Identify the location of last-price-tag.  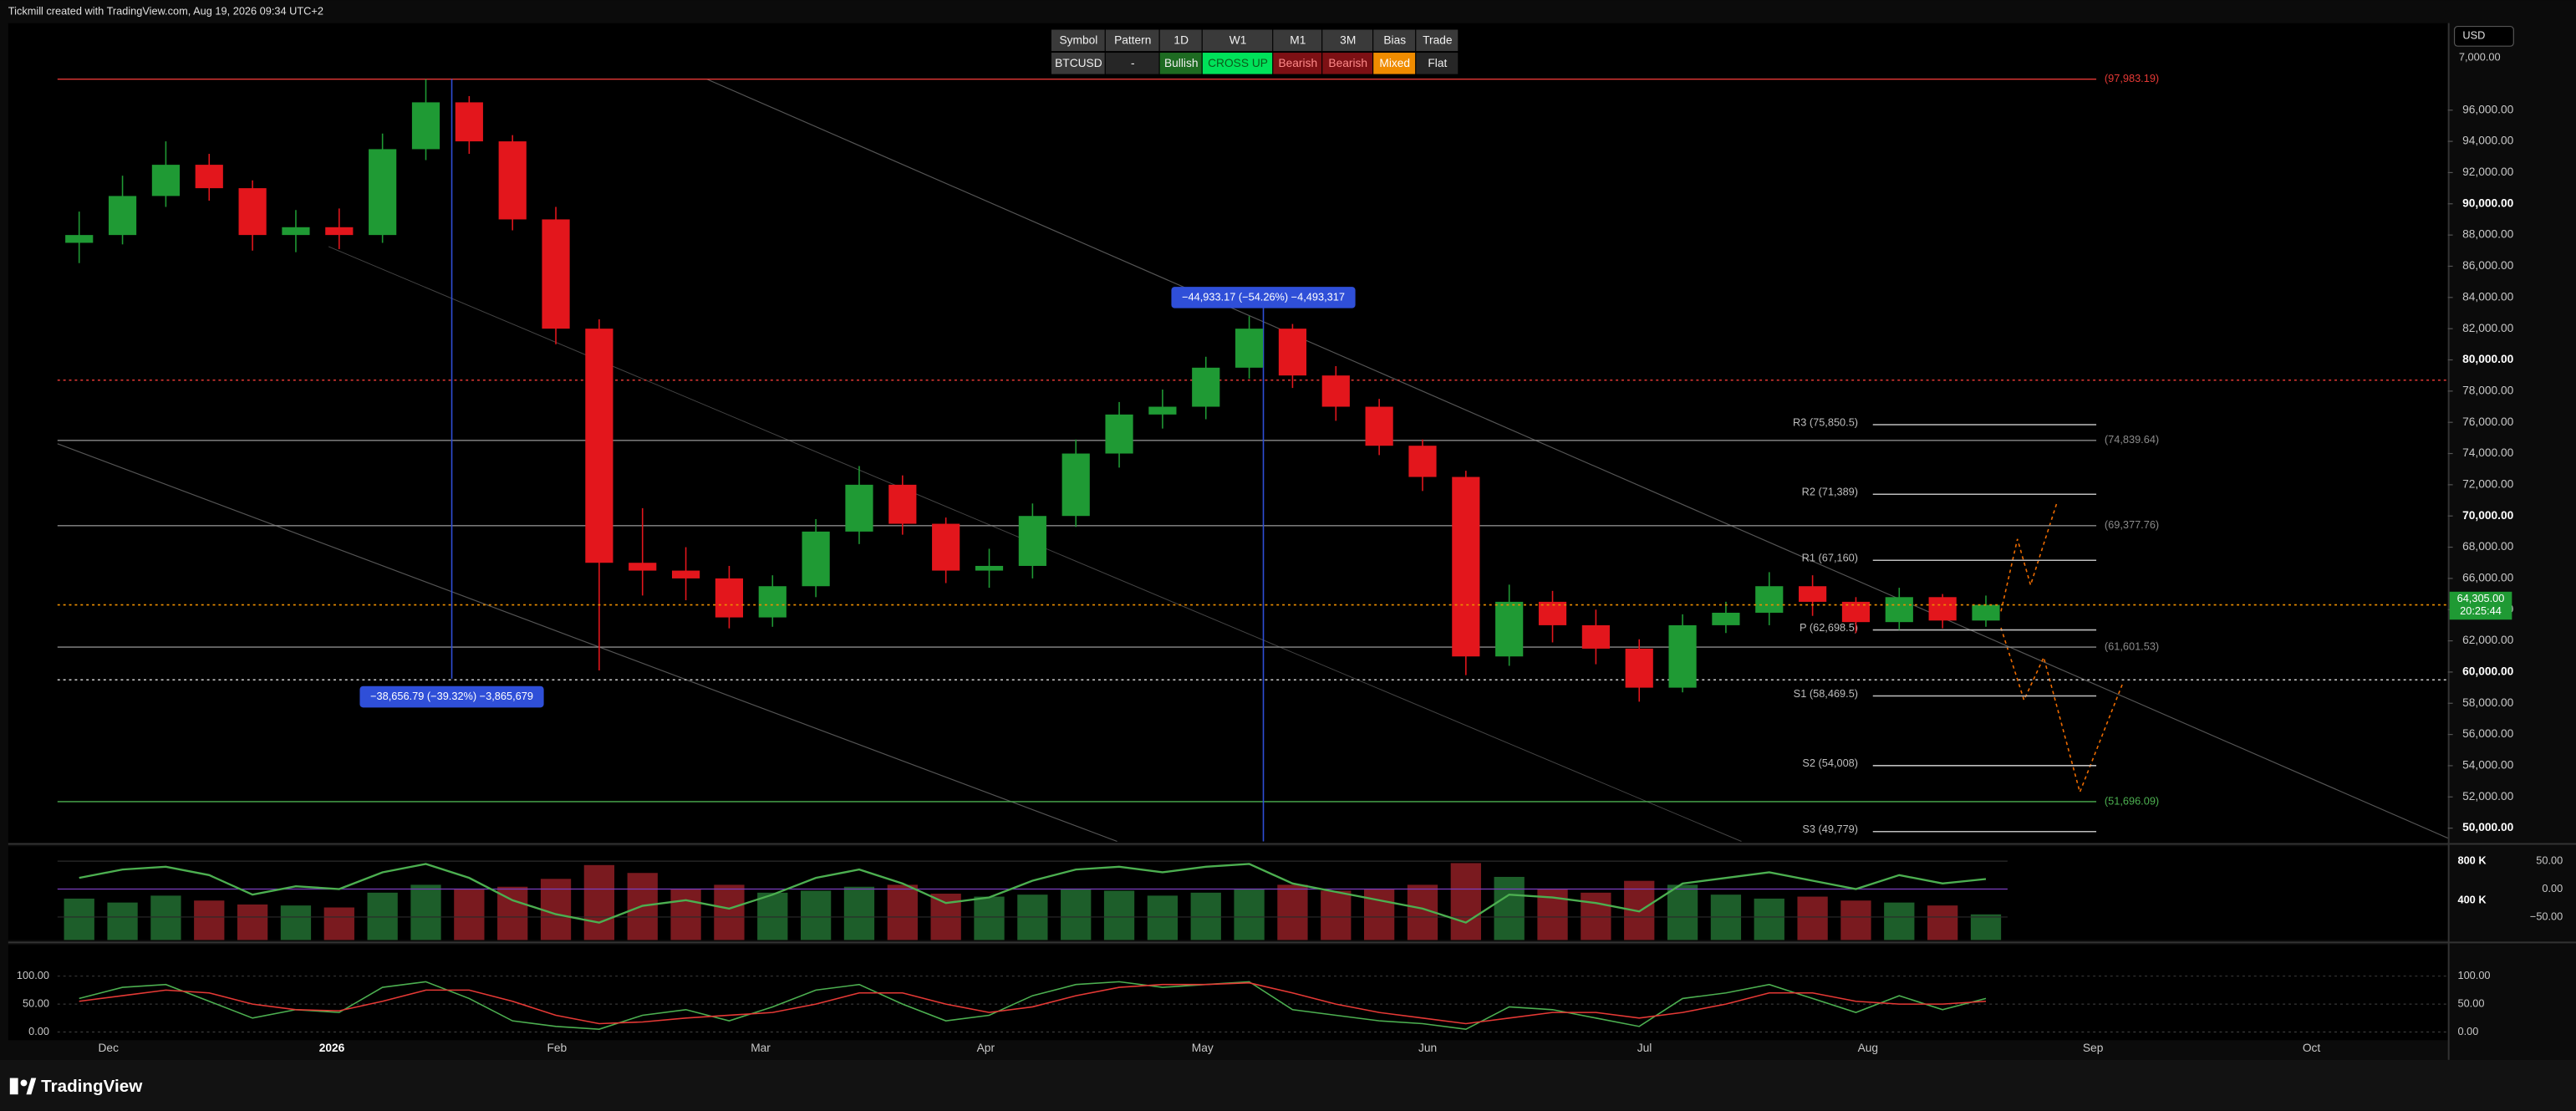
(2480, 605).